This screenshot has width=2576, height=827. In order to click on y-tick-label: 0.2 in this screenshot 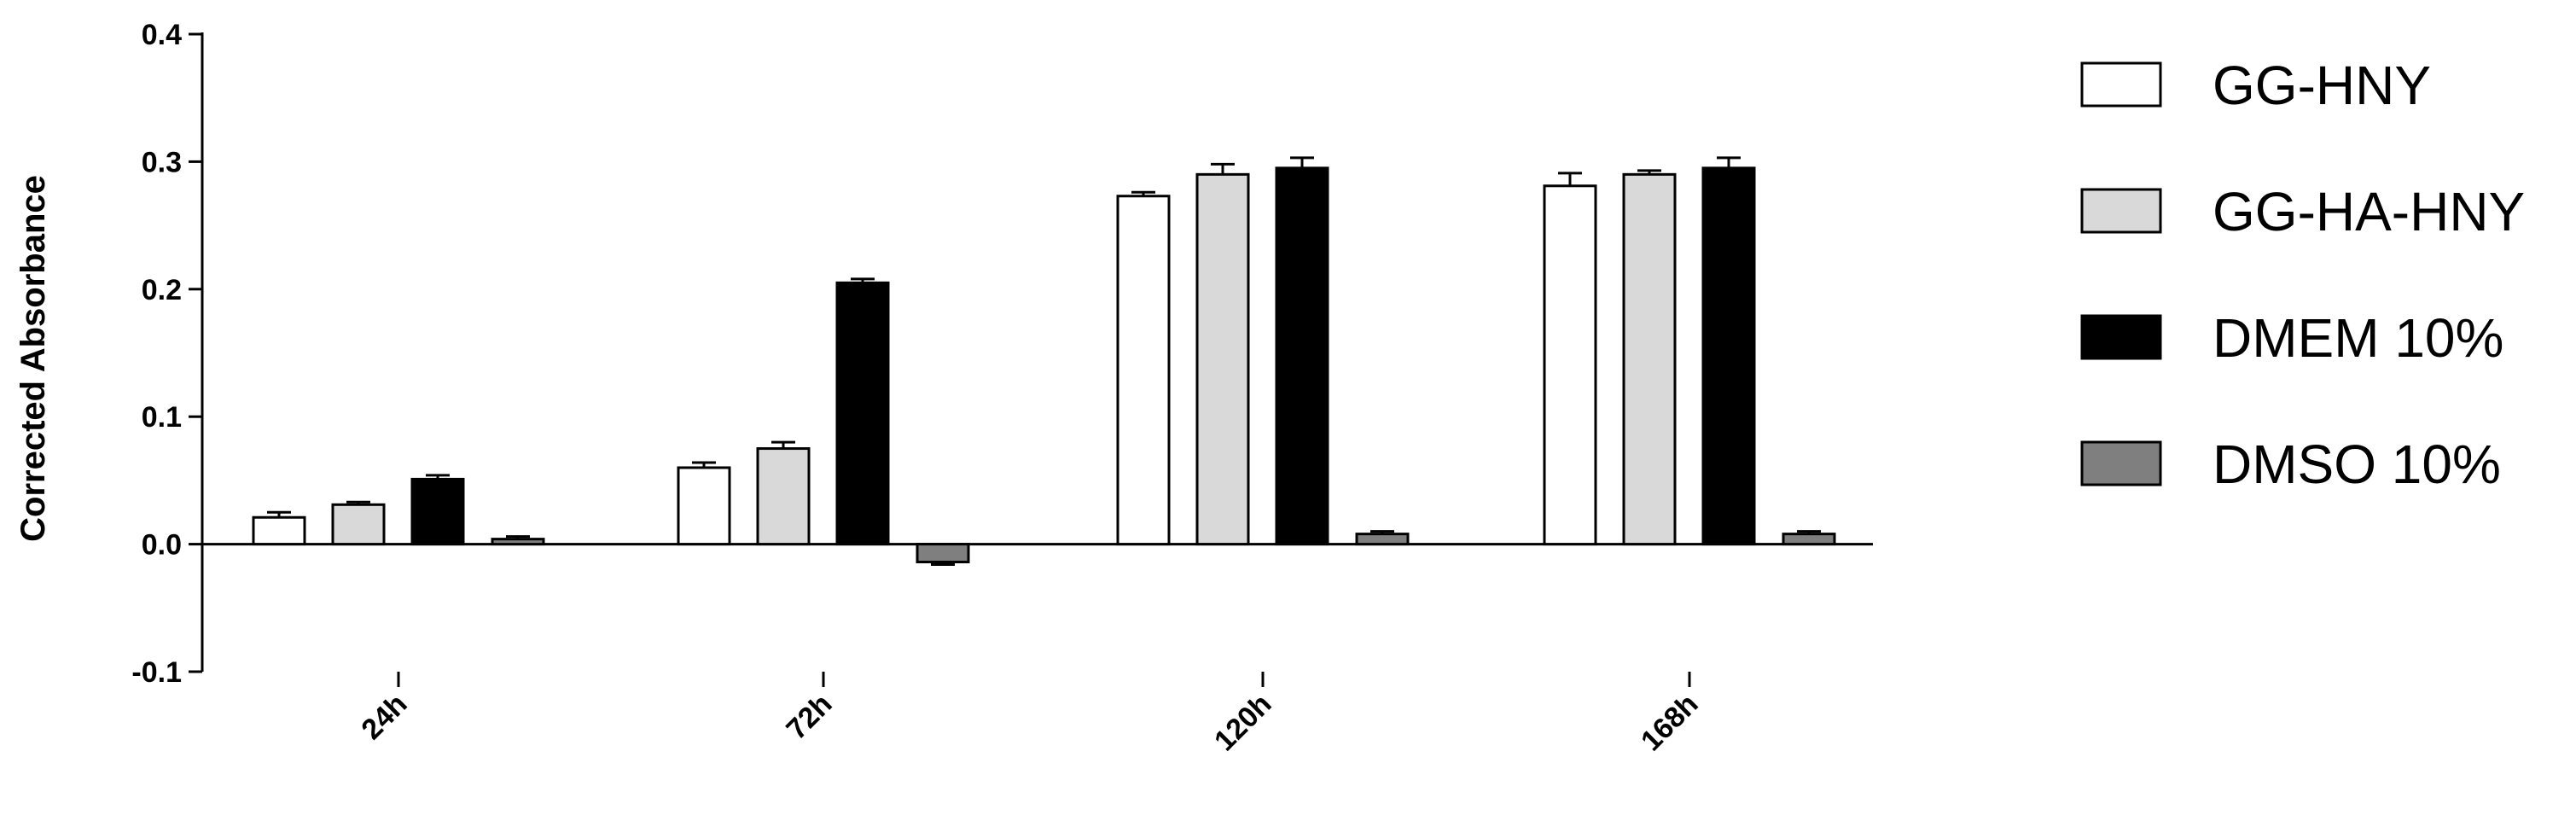, I will do `click(162, 290)`.